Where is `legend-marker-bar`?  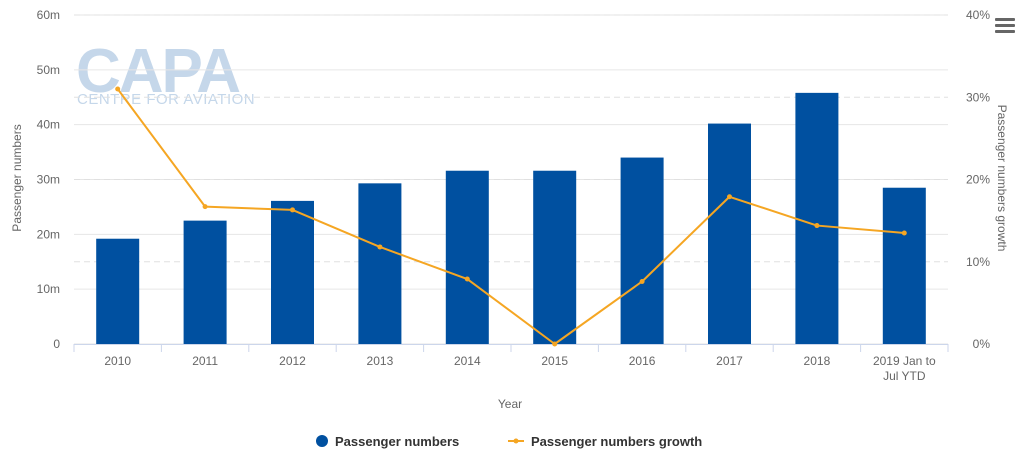 legend-marker-bar is located at coordinates (322, 441).